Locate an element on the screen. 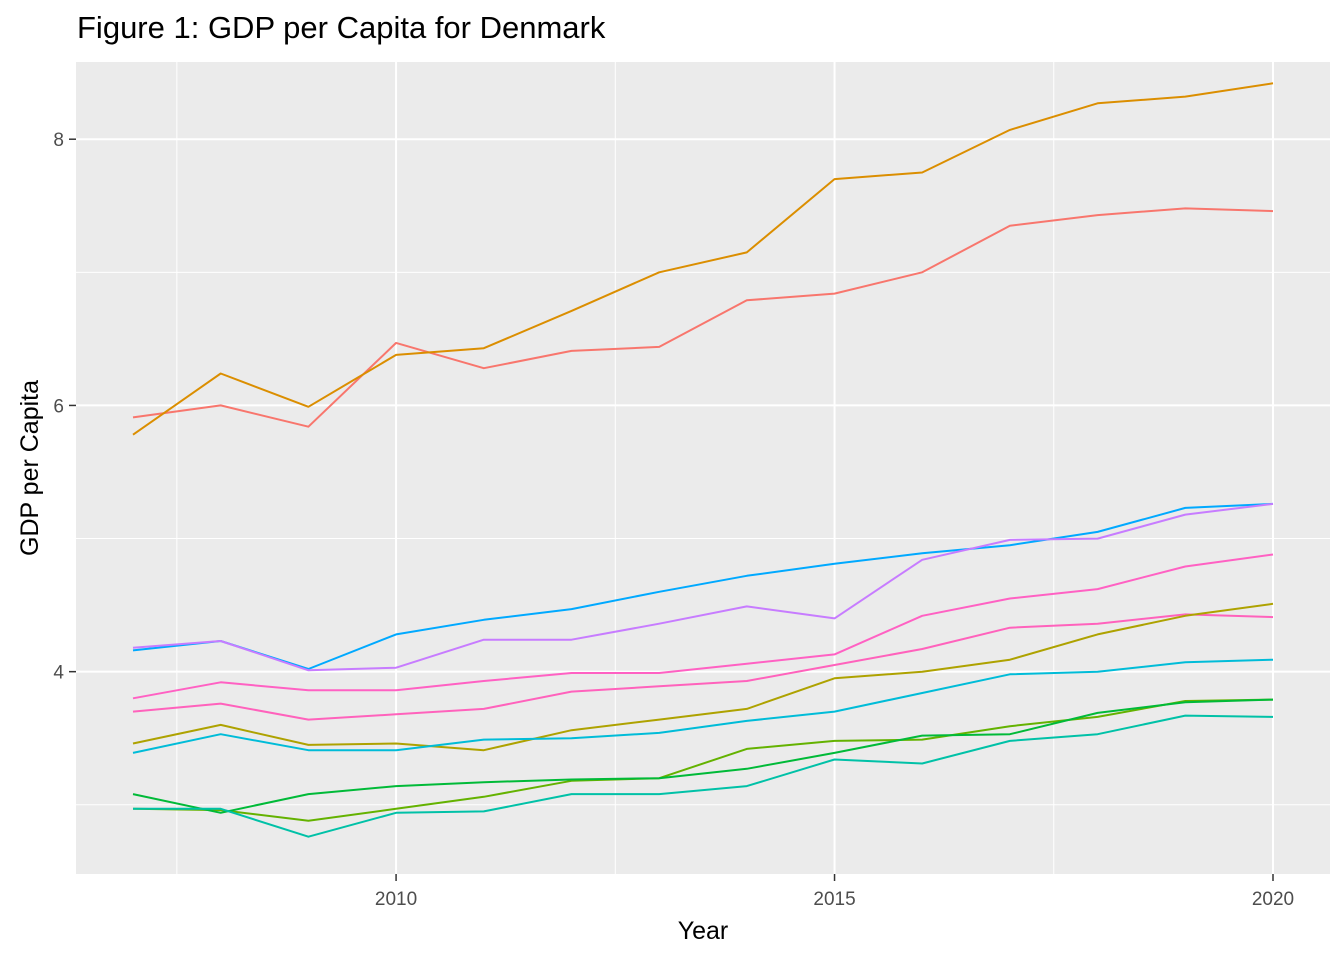 The image size is (1344, 960). x-tick-label: 2015 is located at coordinates (834, 899).